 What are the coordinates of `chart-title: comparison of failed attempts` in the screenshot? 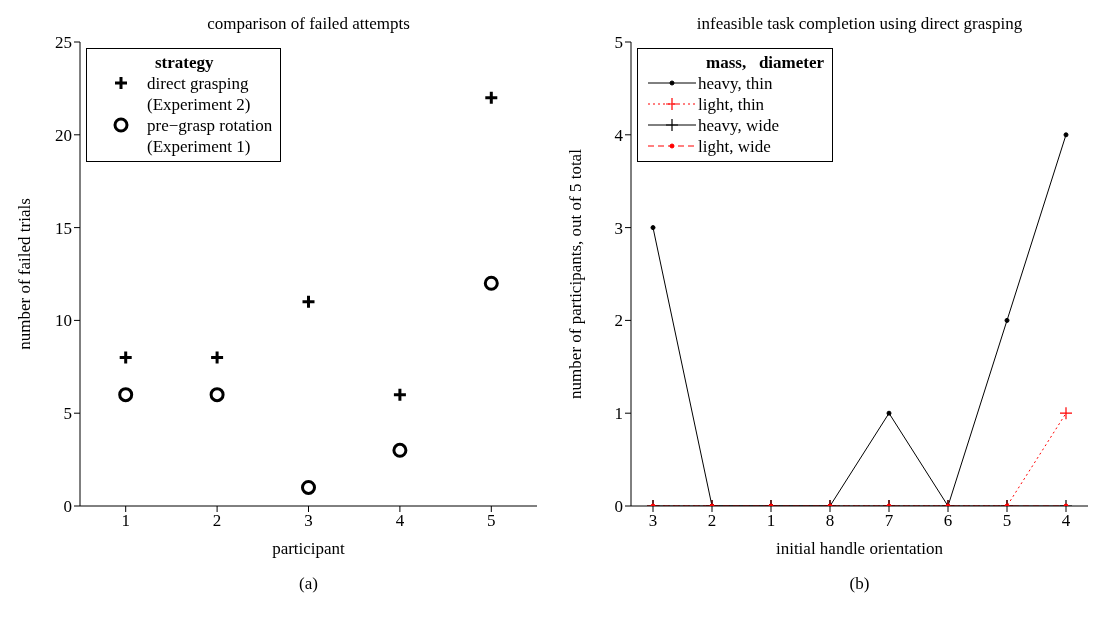 It's located at (308, 24).